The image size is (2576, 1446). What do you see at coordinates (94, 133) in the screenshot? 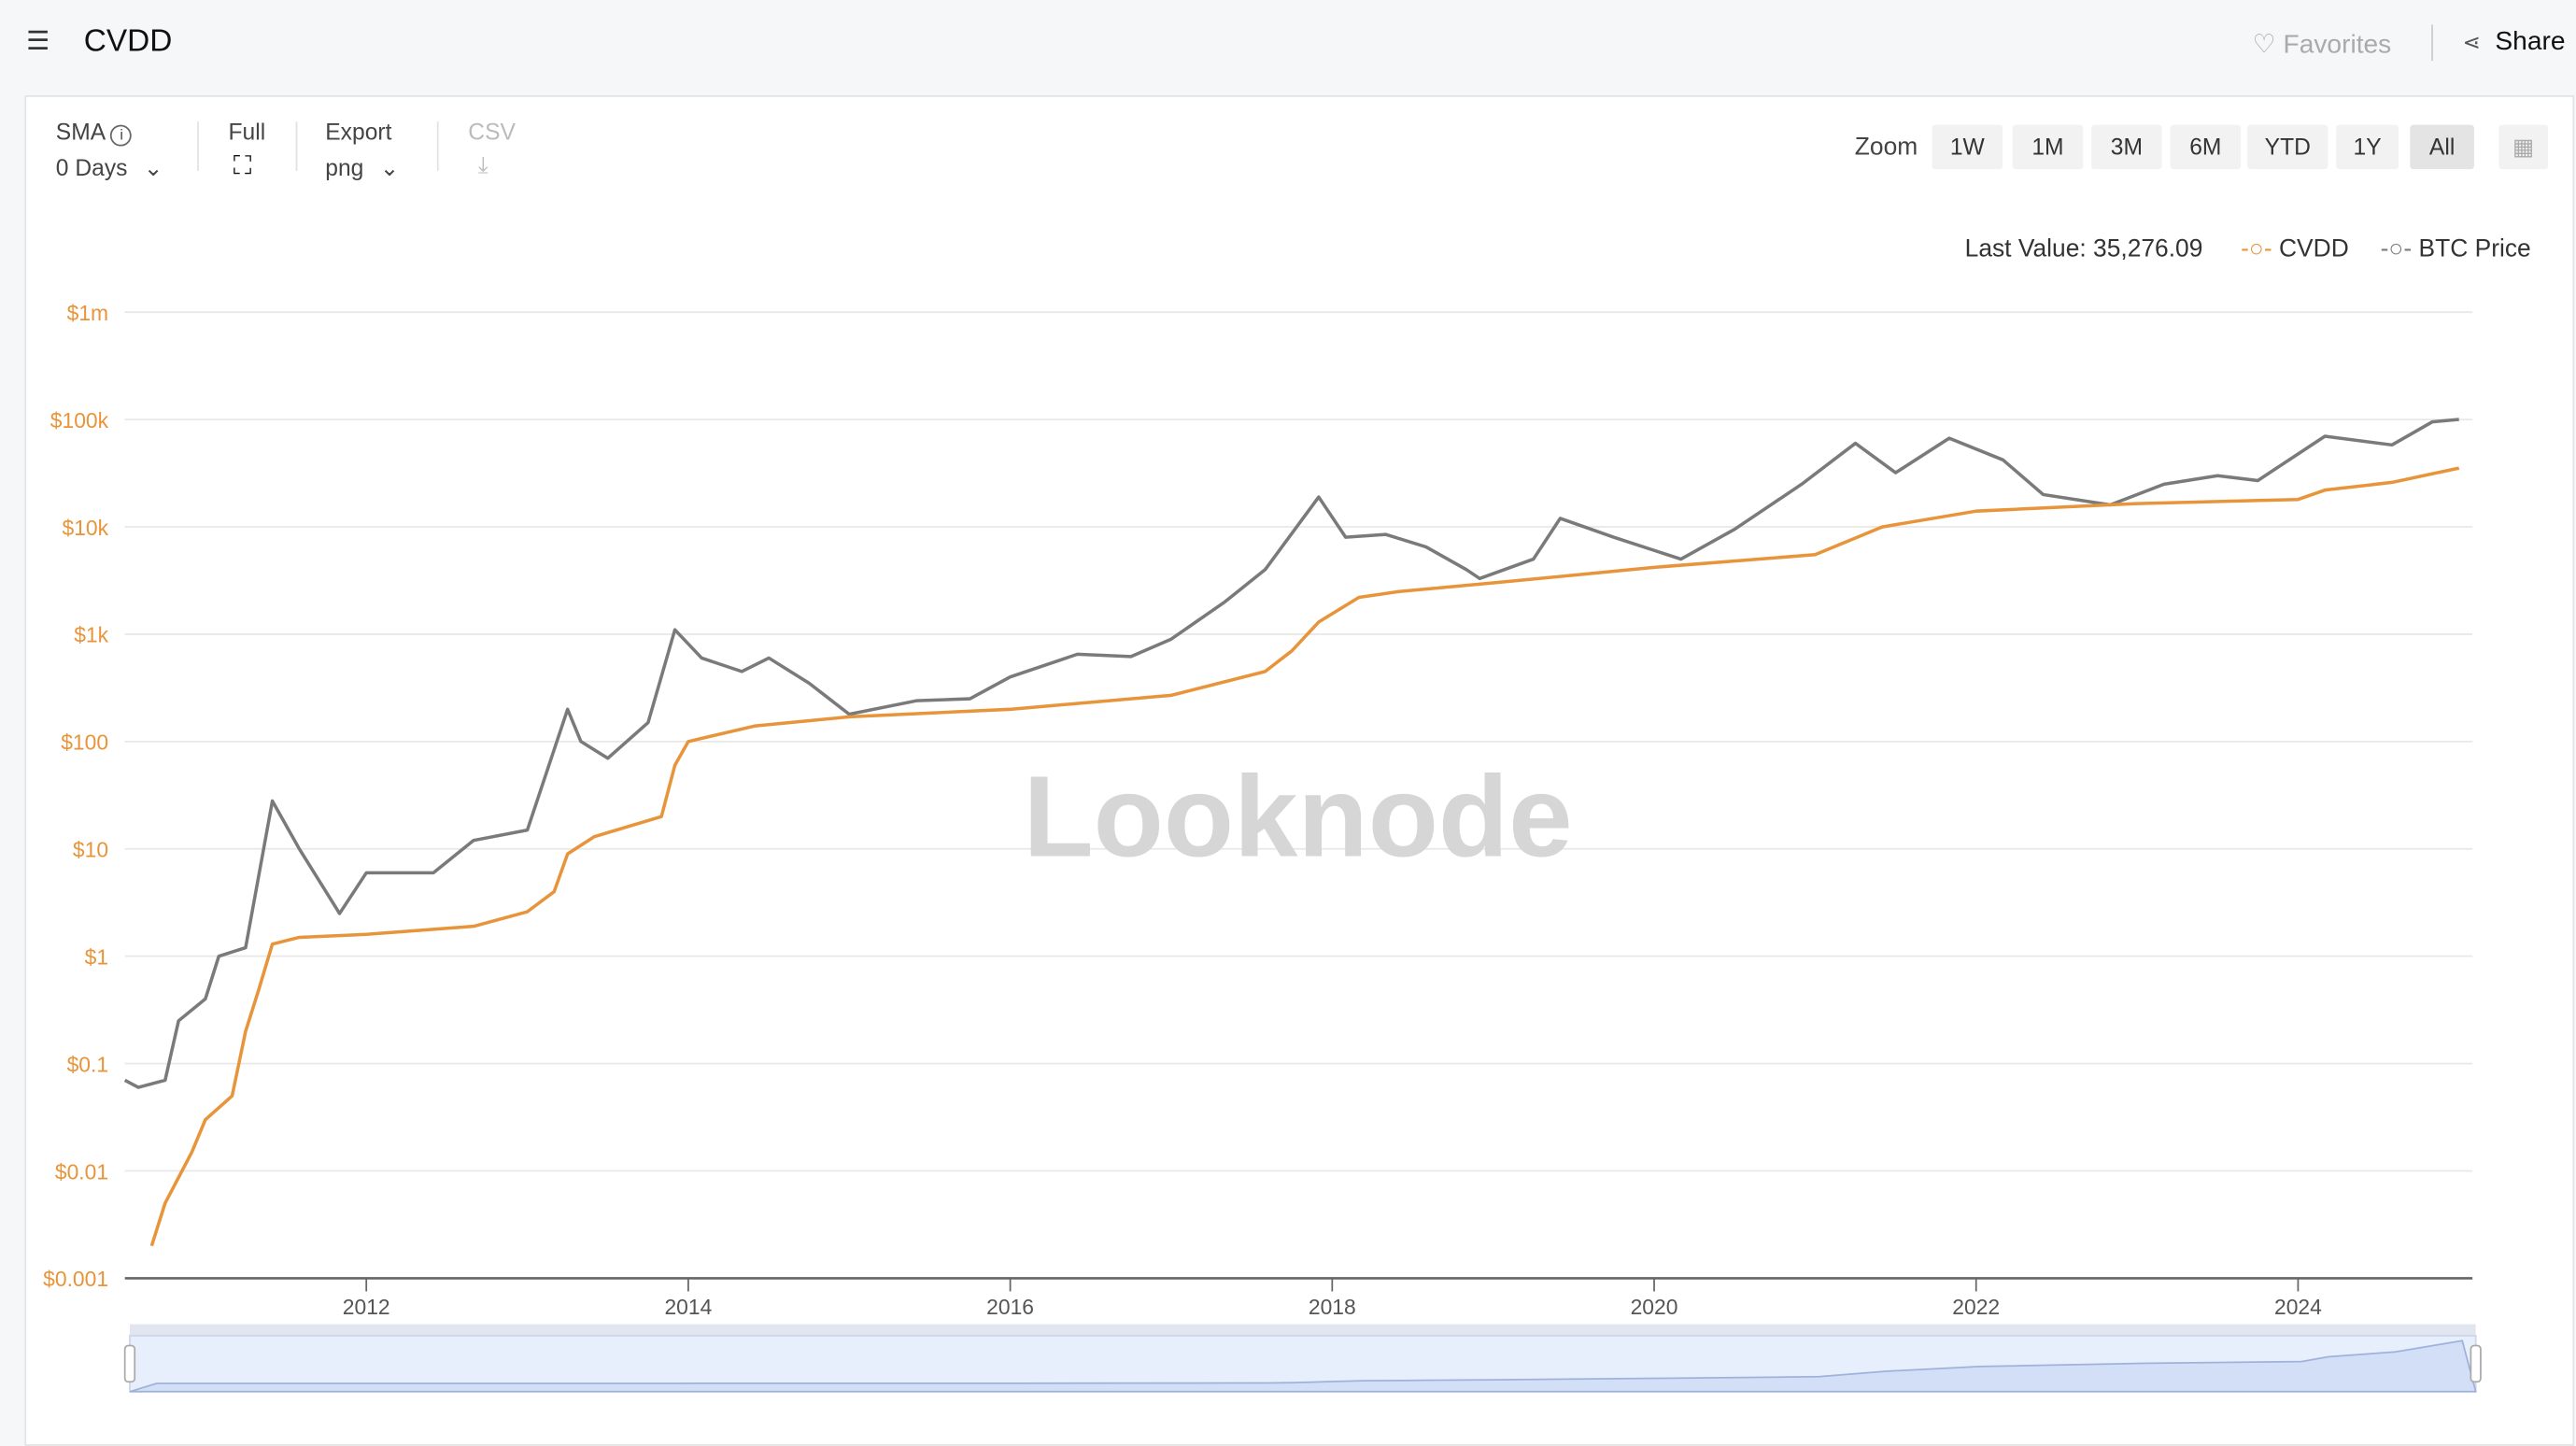
I see `sma-label: SMA i` at bounding box center [94, 133].